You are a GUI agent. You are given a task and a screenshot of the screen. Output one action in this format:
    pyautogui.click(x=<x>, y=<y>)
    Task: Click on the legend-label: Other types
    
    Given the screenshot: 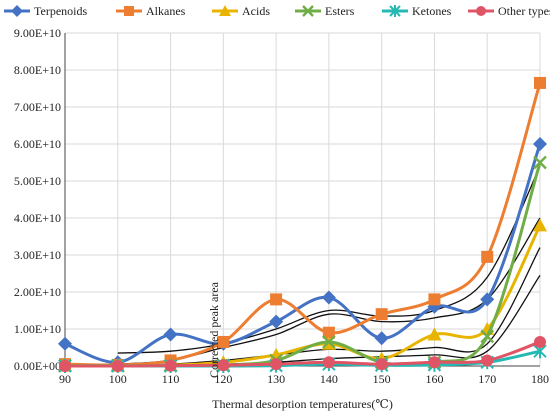 What is the action you would take?
    pyautogui.click(x=524, y=11)
    